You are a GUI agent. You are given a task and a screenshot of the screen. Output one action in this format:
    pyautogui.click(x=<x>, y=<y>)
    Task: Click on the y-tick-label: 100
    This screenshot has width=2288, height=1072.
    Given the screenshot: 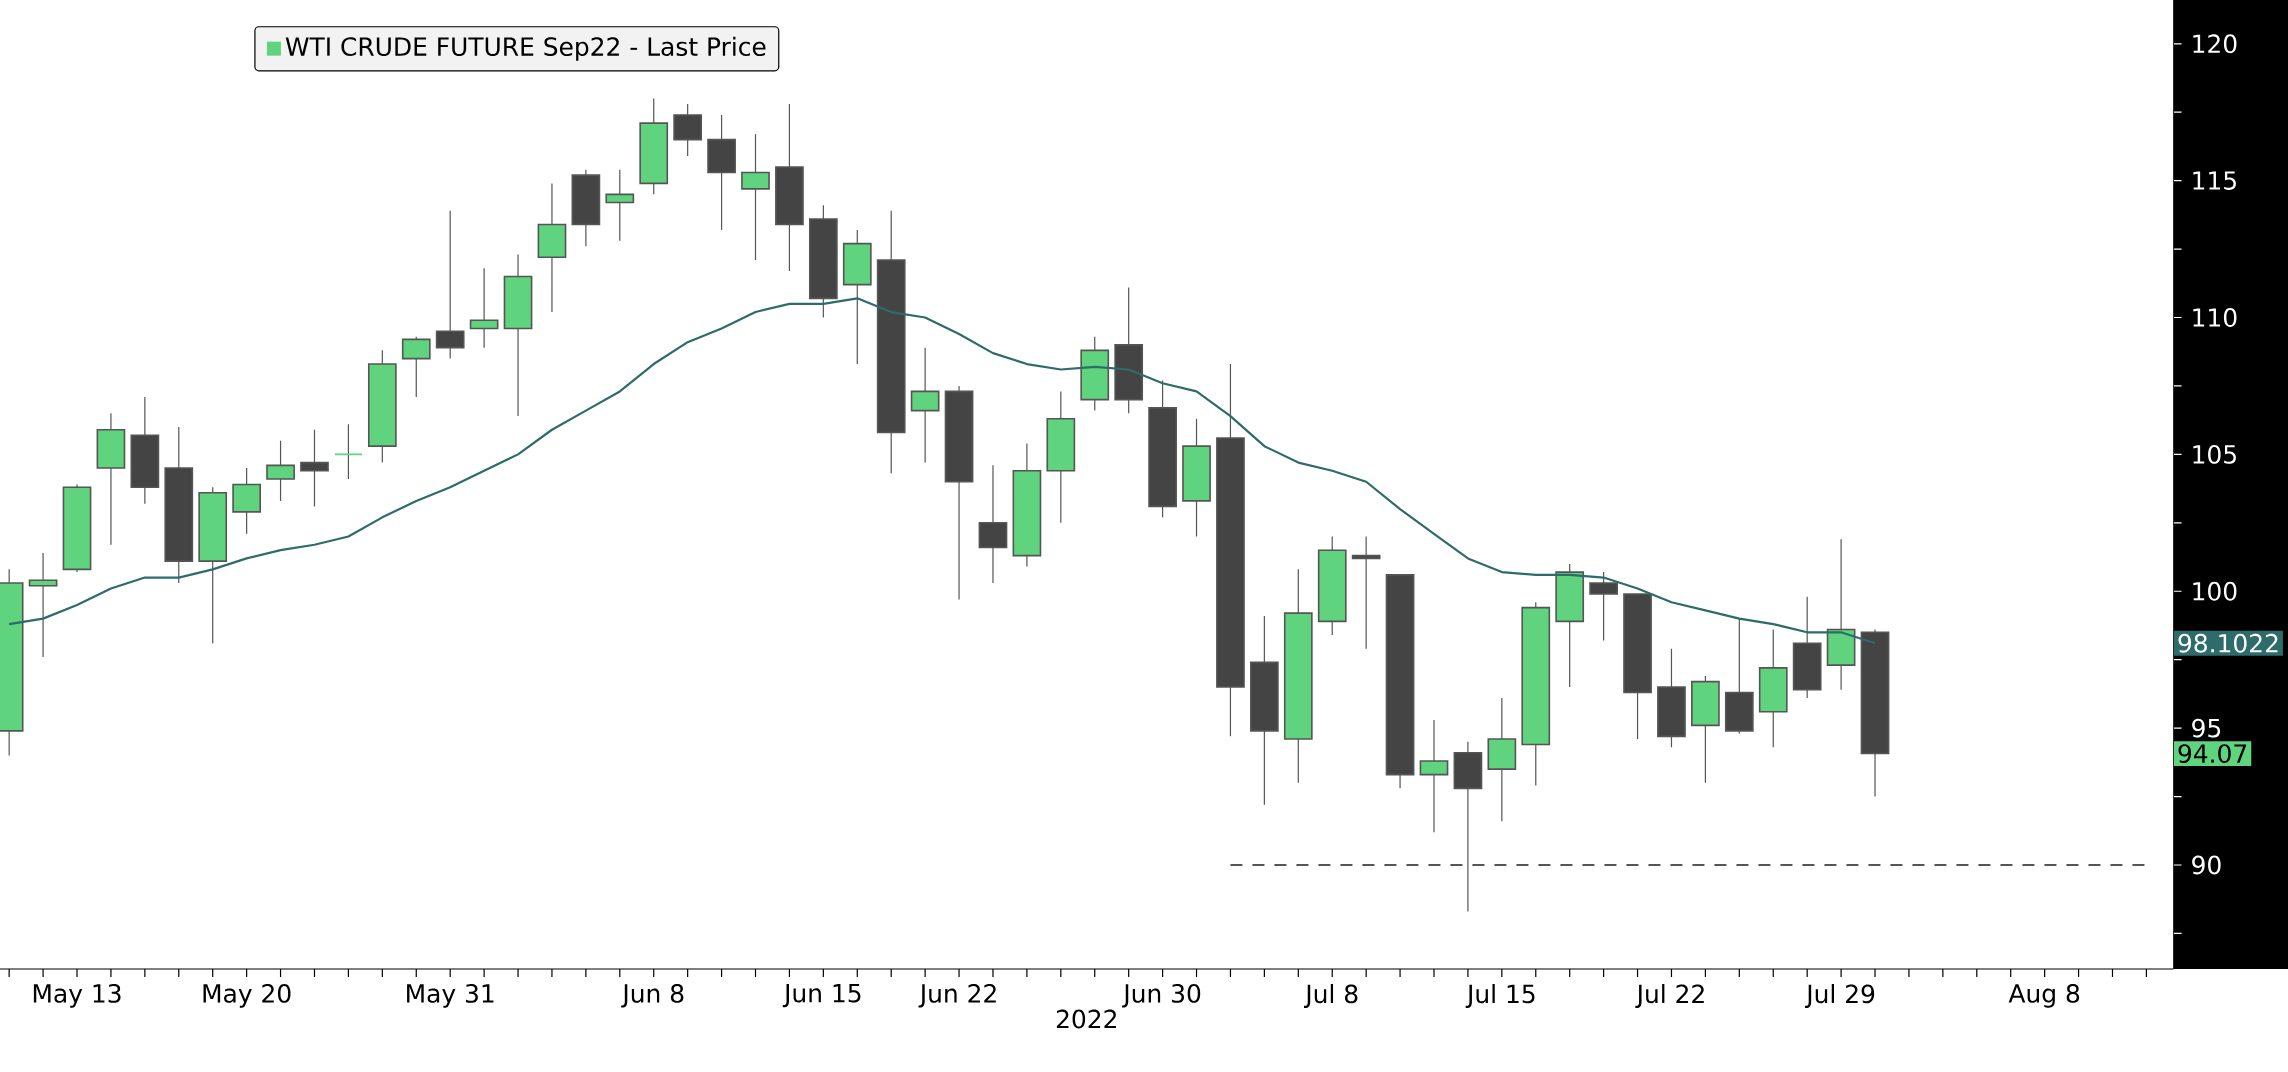 What is the action you would take?
    pyautogui.click(x=2215, y=591)
    